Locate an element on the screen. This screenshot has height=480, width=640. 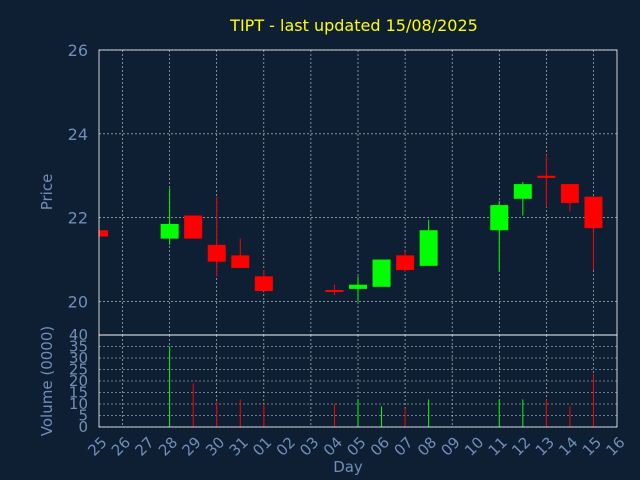
x-tick-label: 04 is located at coordinates (333, 446).